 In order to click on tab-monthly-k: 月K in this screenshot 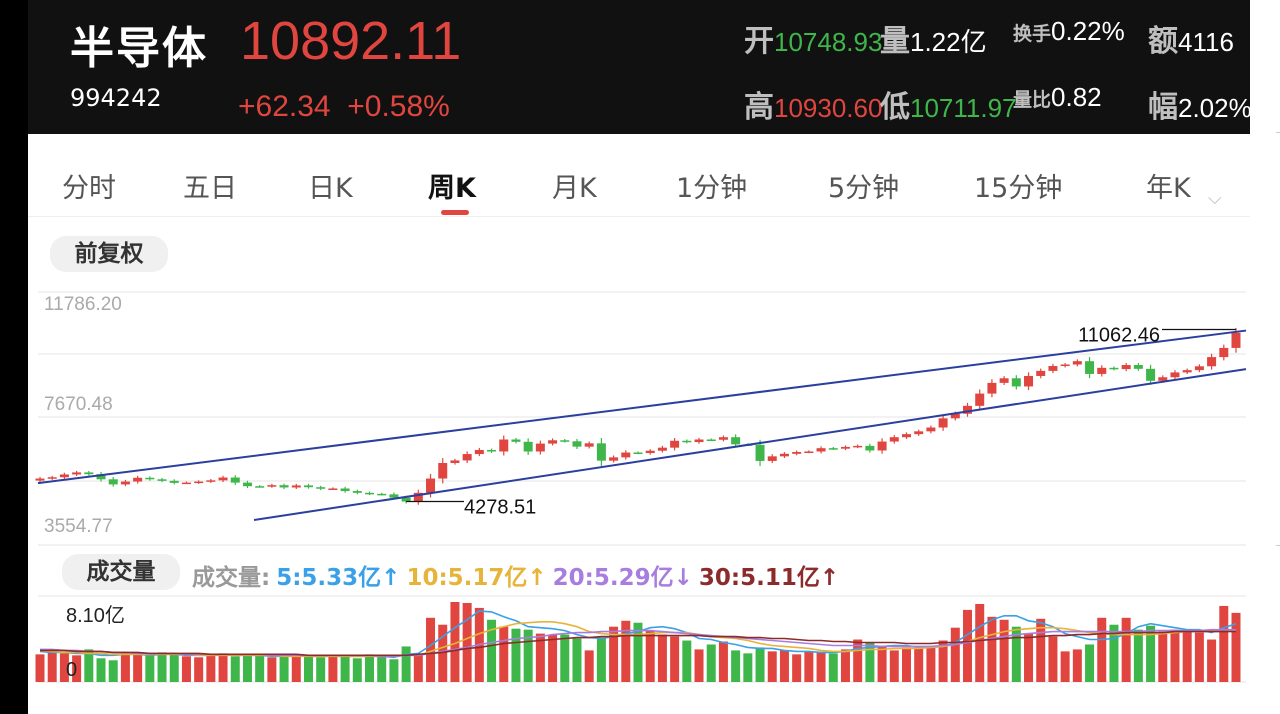, I will do `click(574, 188)`.